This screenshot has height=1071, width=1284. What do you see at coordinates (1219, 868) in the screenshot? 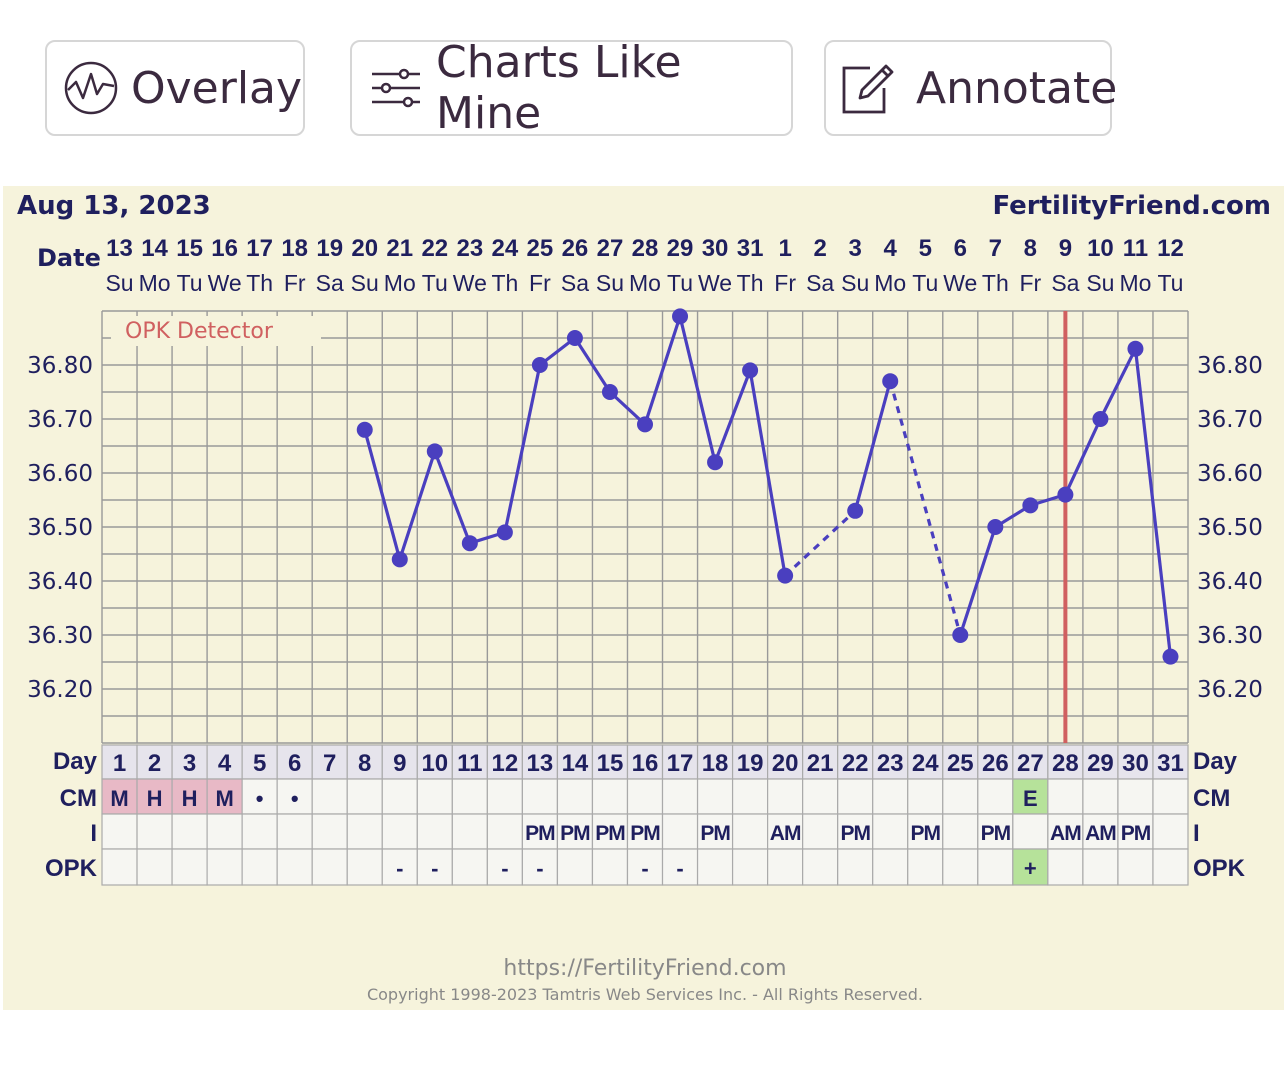
I see `opk-row-label-right: OPK` at bounding box center [1219, 868].